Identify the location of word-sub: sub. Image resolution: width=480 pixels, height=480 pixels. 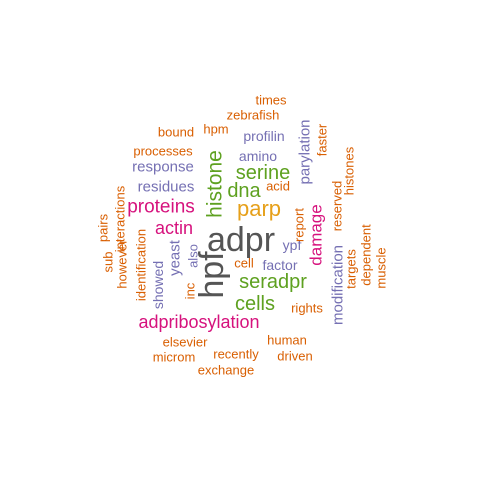
(108, 262).